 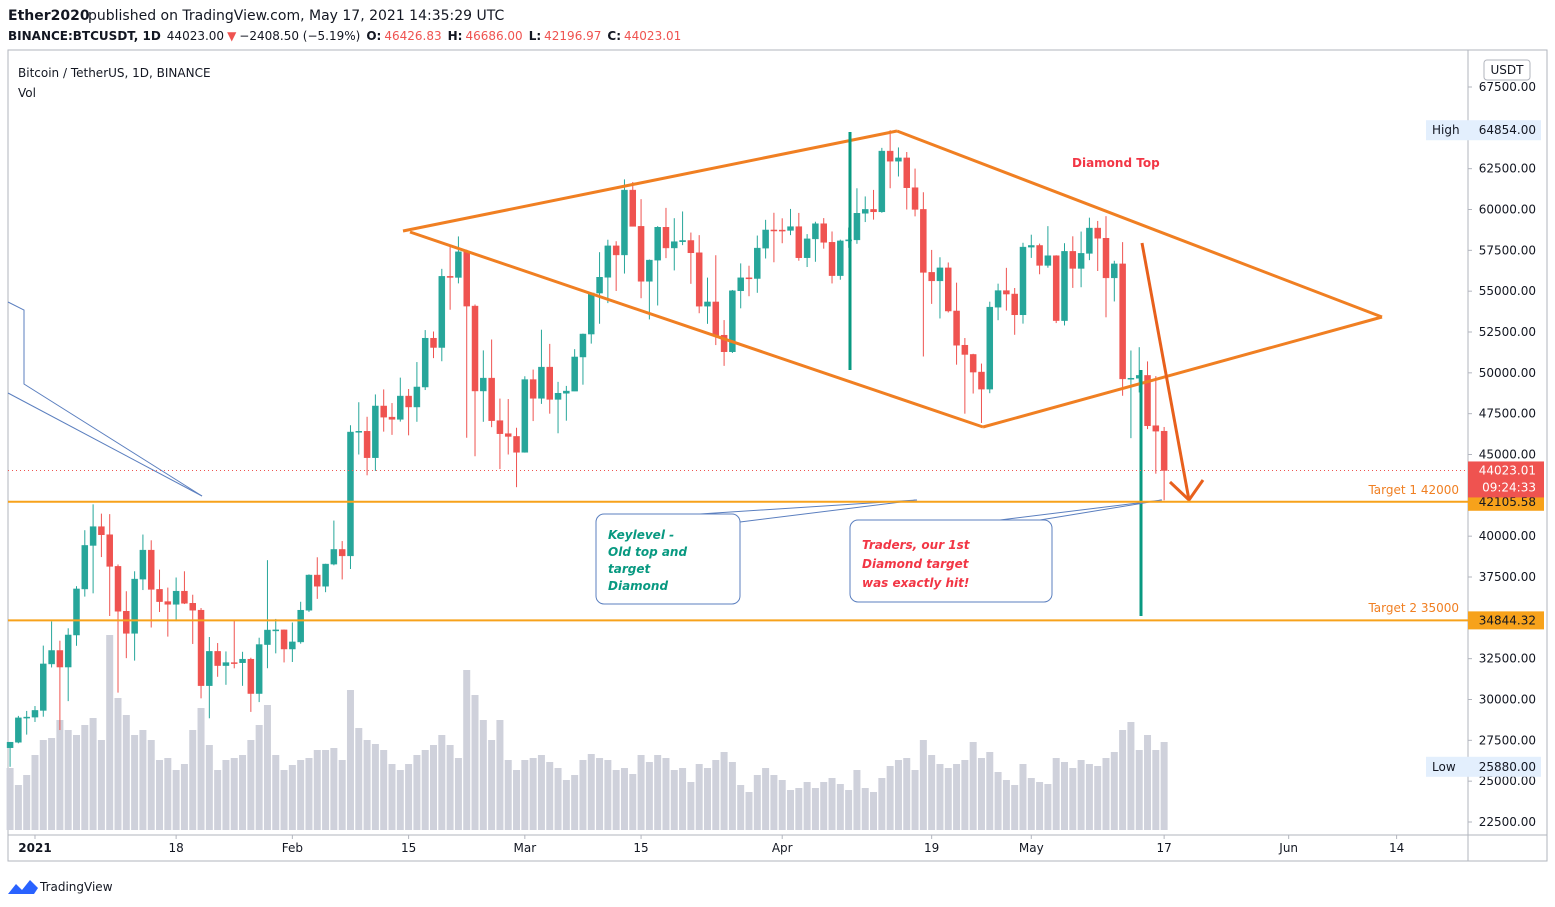 What do you see at coordinates (1507, 822) in the screenshot?
I see `y-tick-label: 22500.00` at bounding box center [1507, 822].